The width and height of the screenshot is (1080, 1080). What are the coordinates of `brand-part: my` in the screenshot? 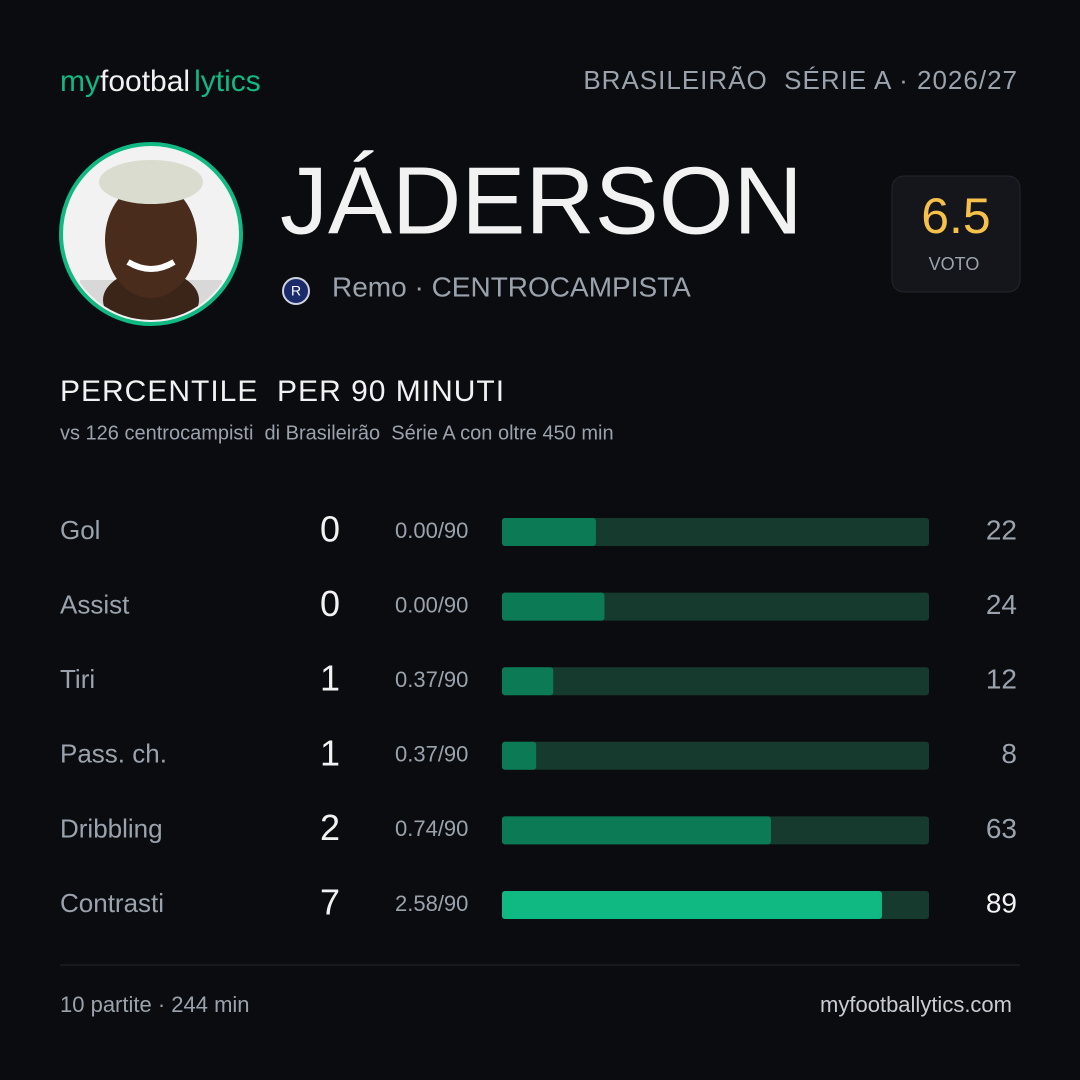 It's located at (80, 81).